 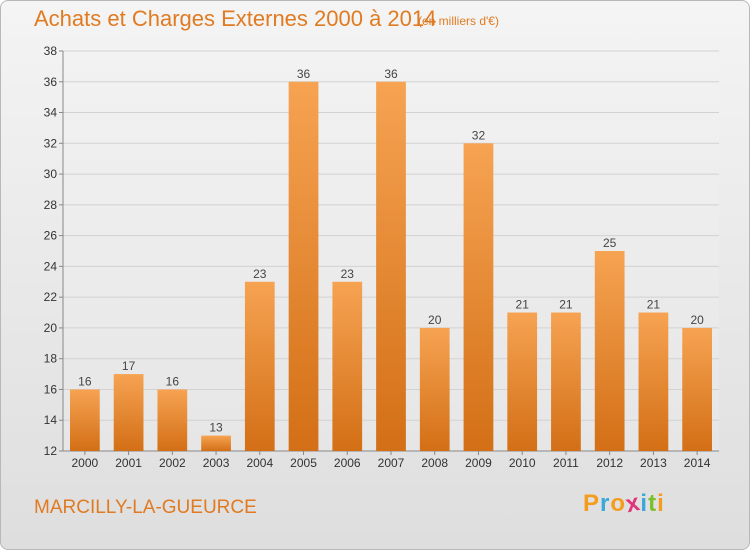 I want to click on x-tick-label: 2001, so click(x=128, y=463).